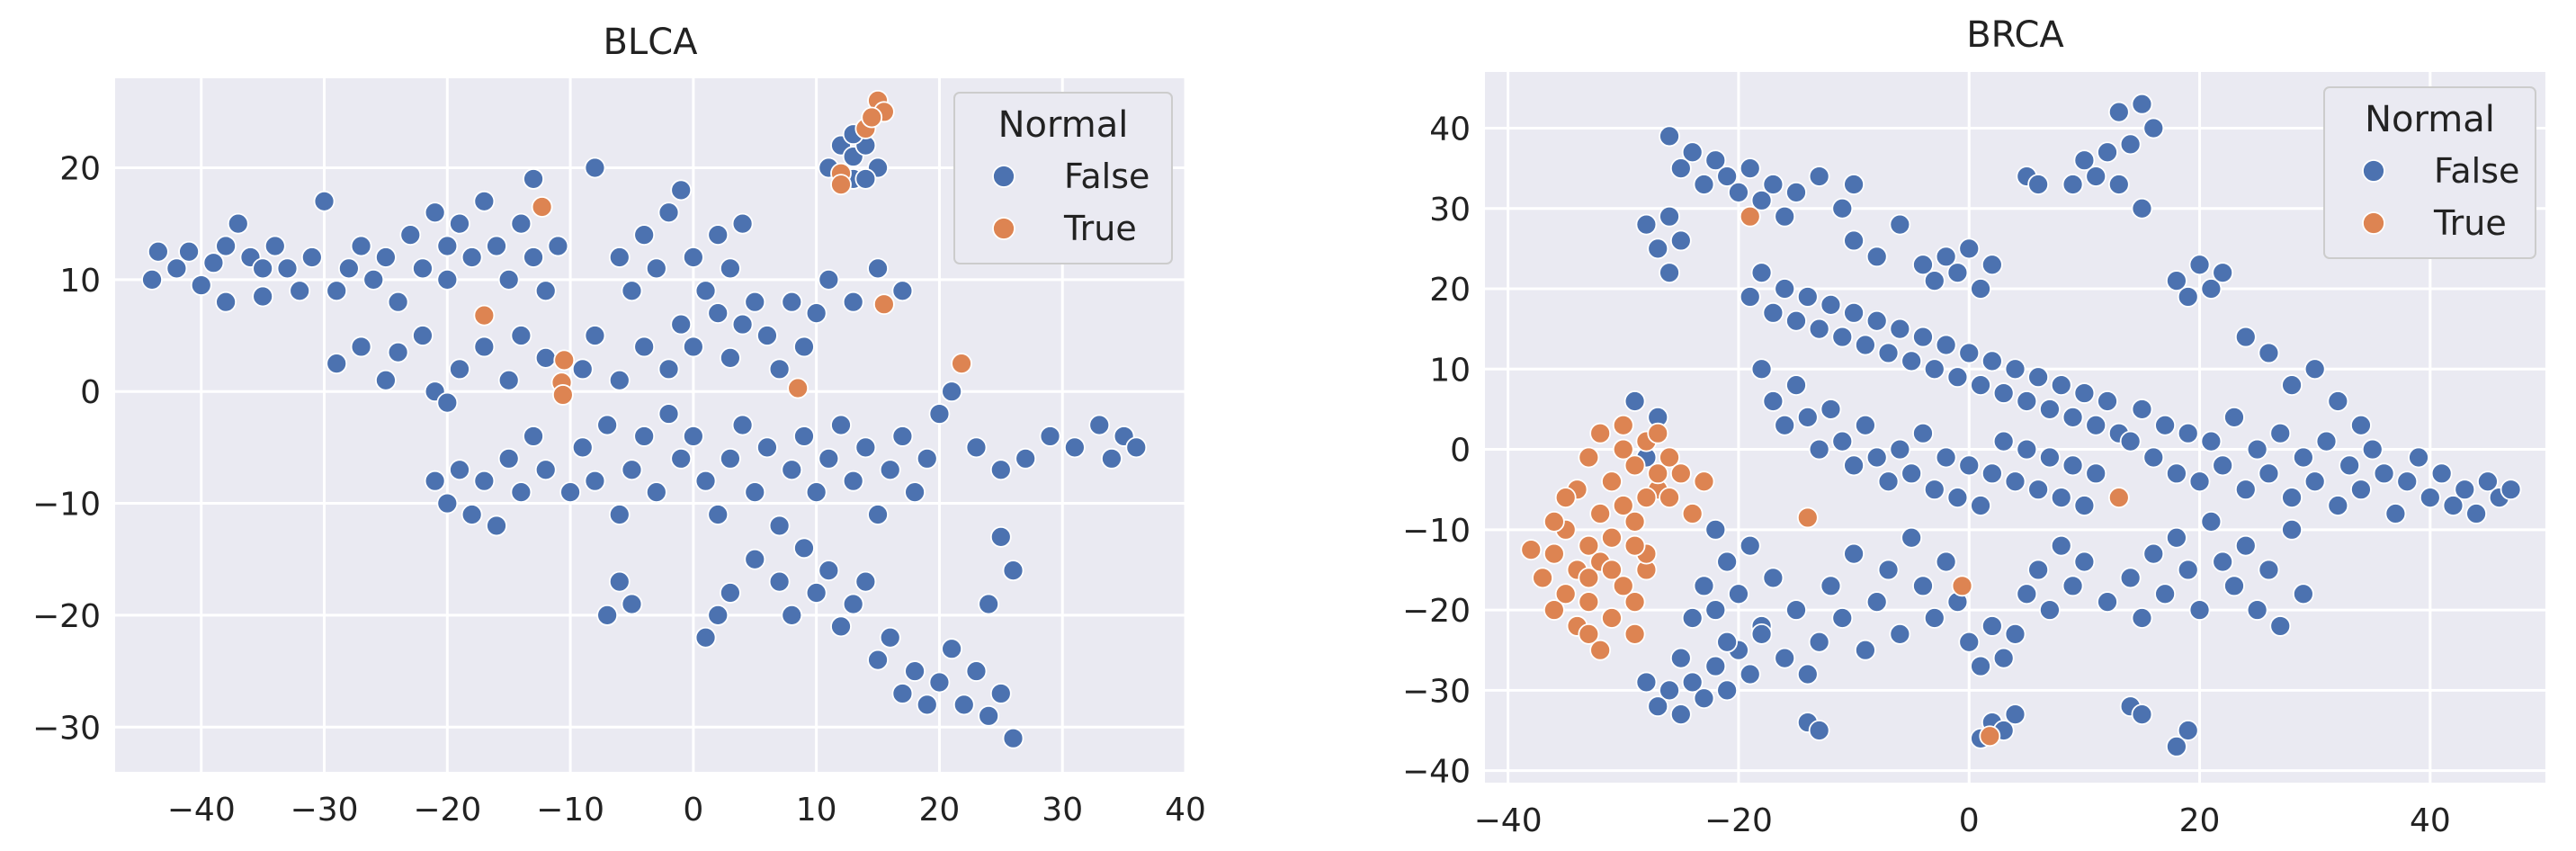 Image resolution: width=2576 pixels, height=851 pixels. Describe the element at coordinates (1508, 820) in the screenshot. I see `x-tick-label: −40` at that location.